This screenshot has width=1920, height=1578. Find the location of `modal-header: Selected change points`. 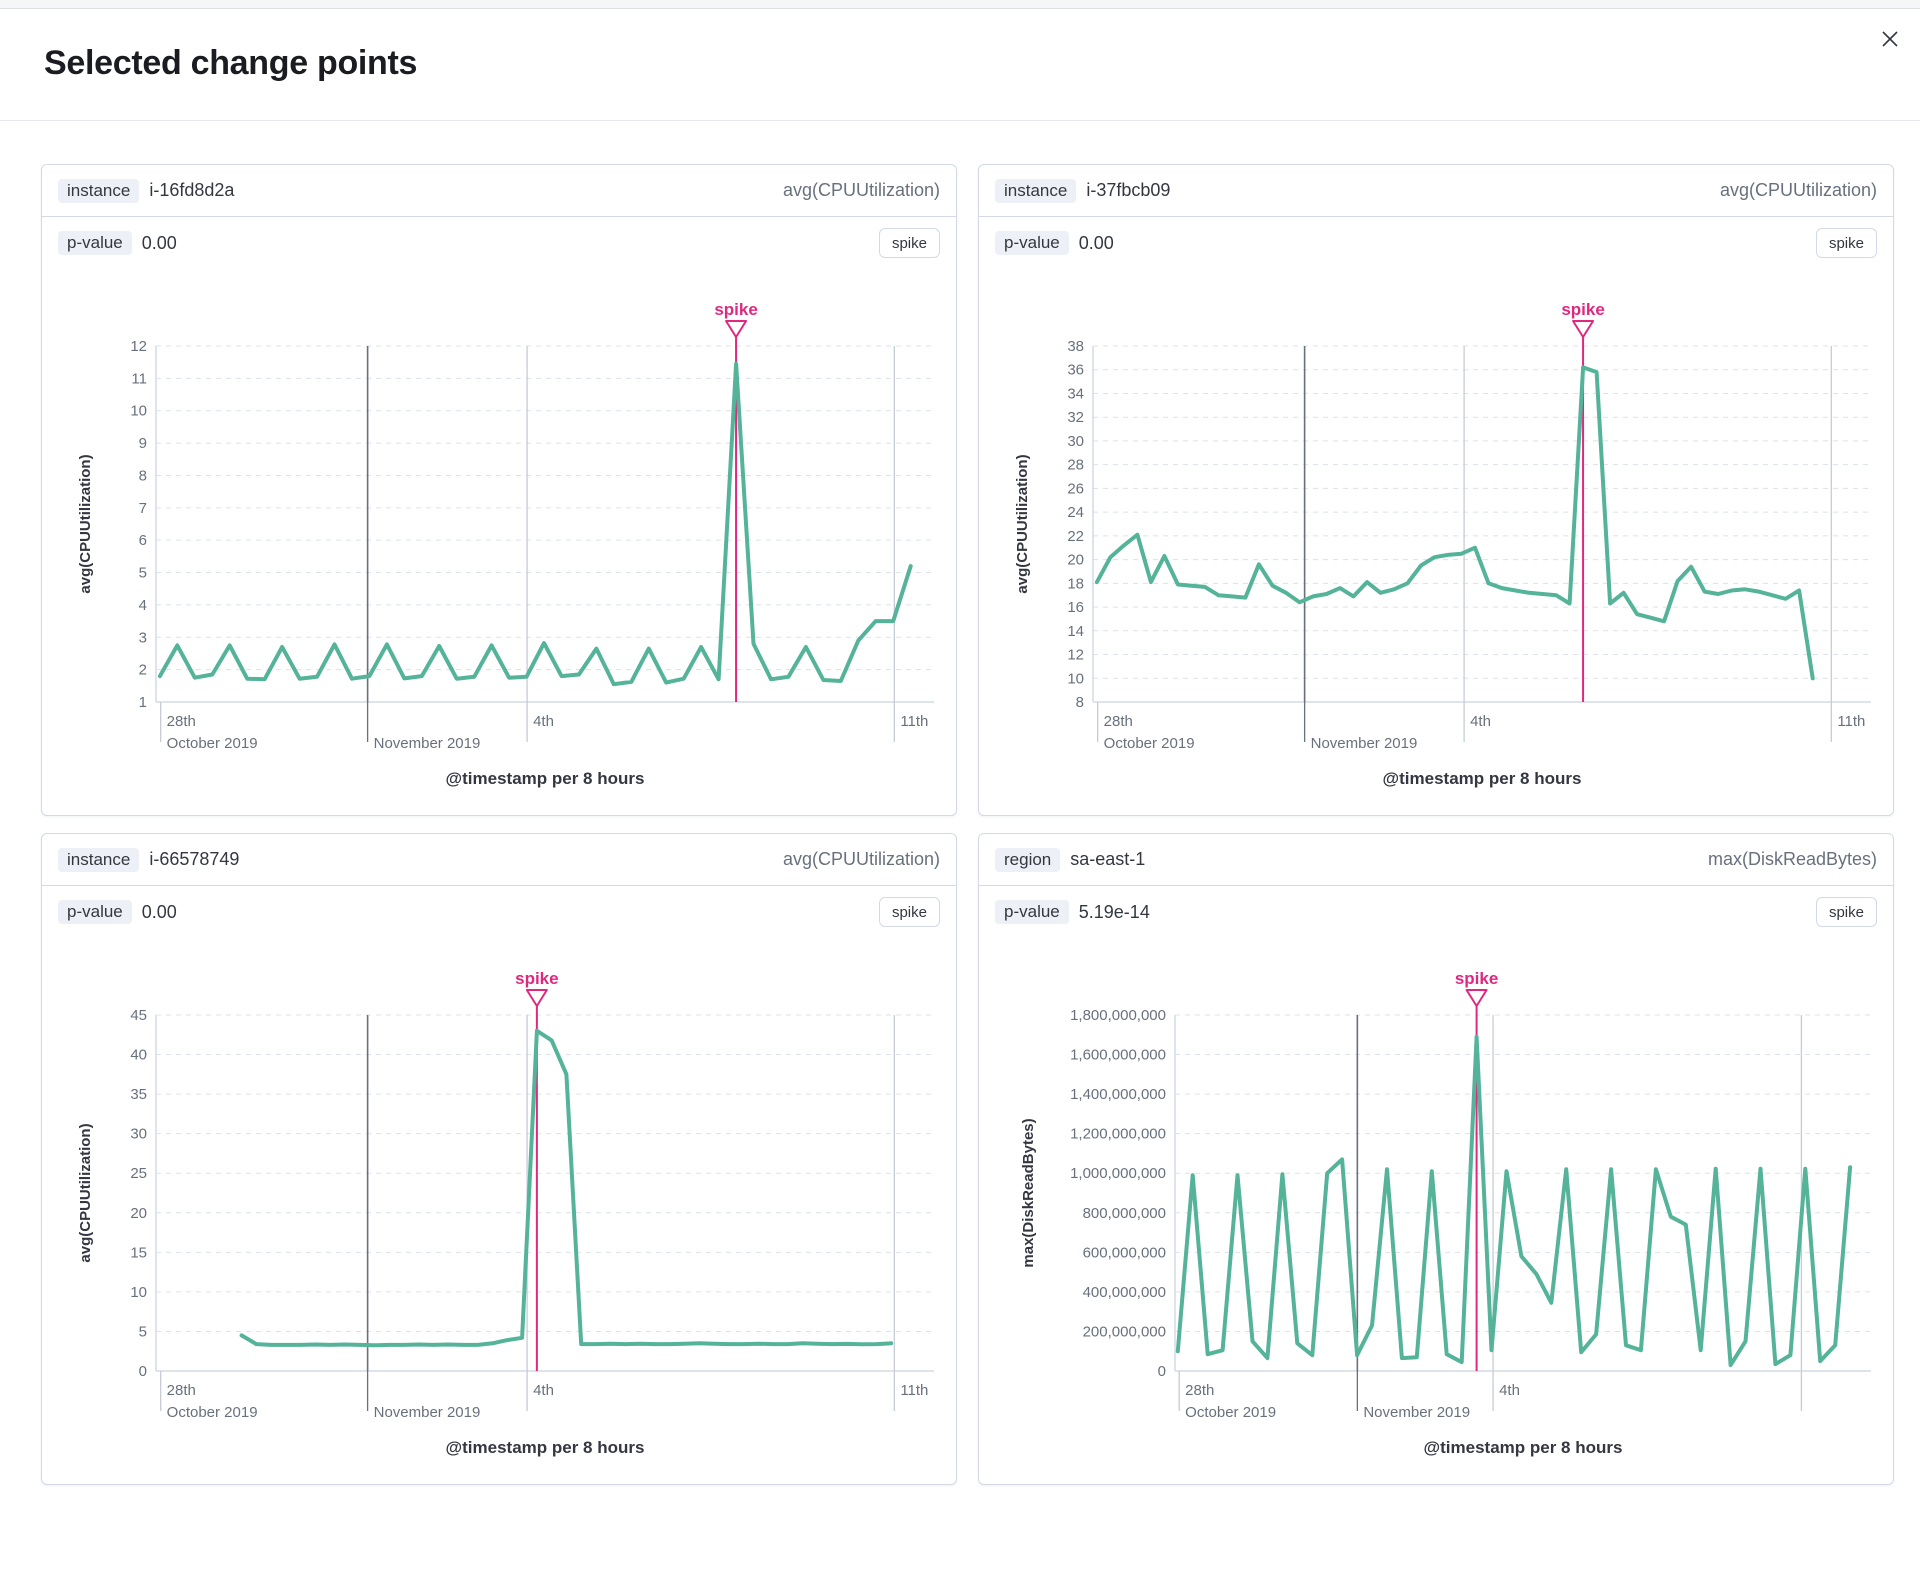

modal-header: Selected change points is located at coordinates (960, 65).